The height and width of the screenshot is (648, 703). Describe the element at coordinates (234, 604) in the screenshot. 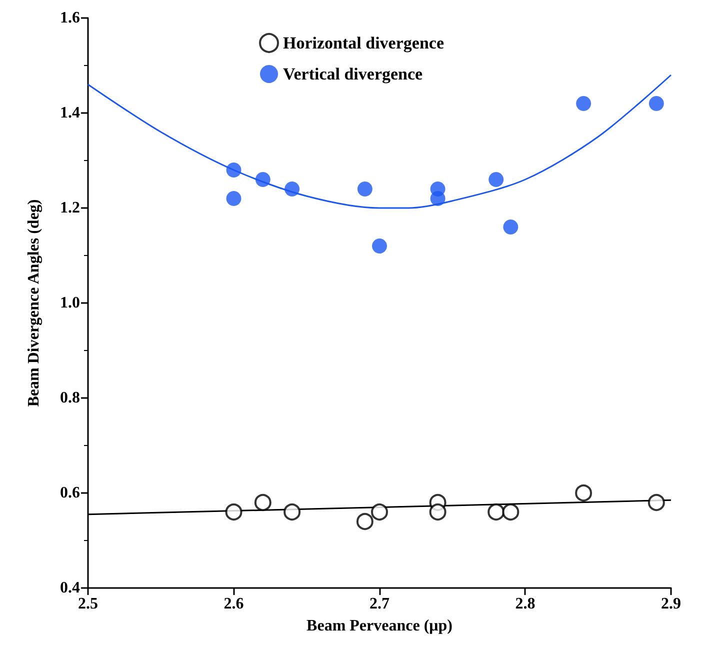

I see `x-tick-label: 2.6` at that location.